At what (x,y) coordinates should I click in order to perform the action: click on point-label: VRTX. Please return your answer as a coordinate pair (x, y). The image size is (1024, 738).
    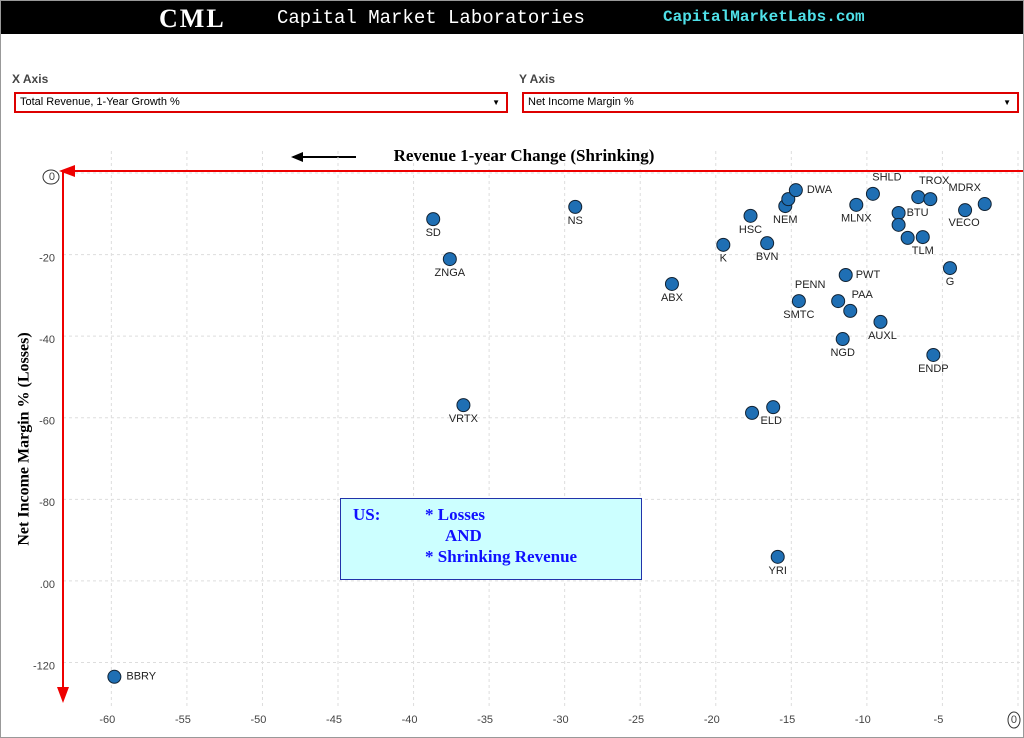
    Looking at the image, I should click on (464, 419).